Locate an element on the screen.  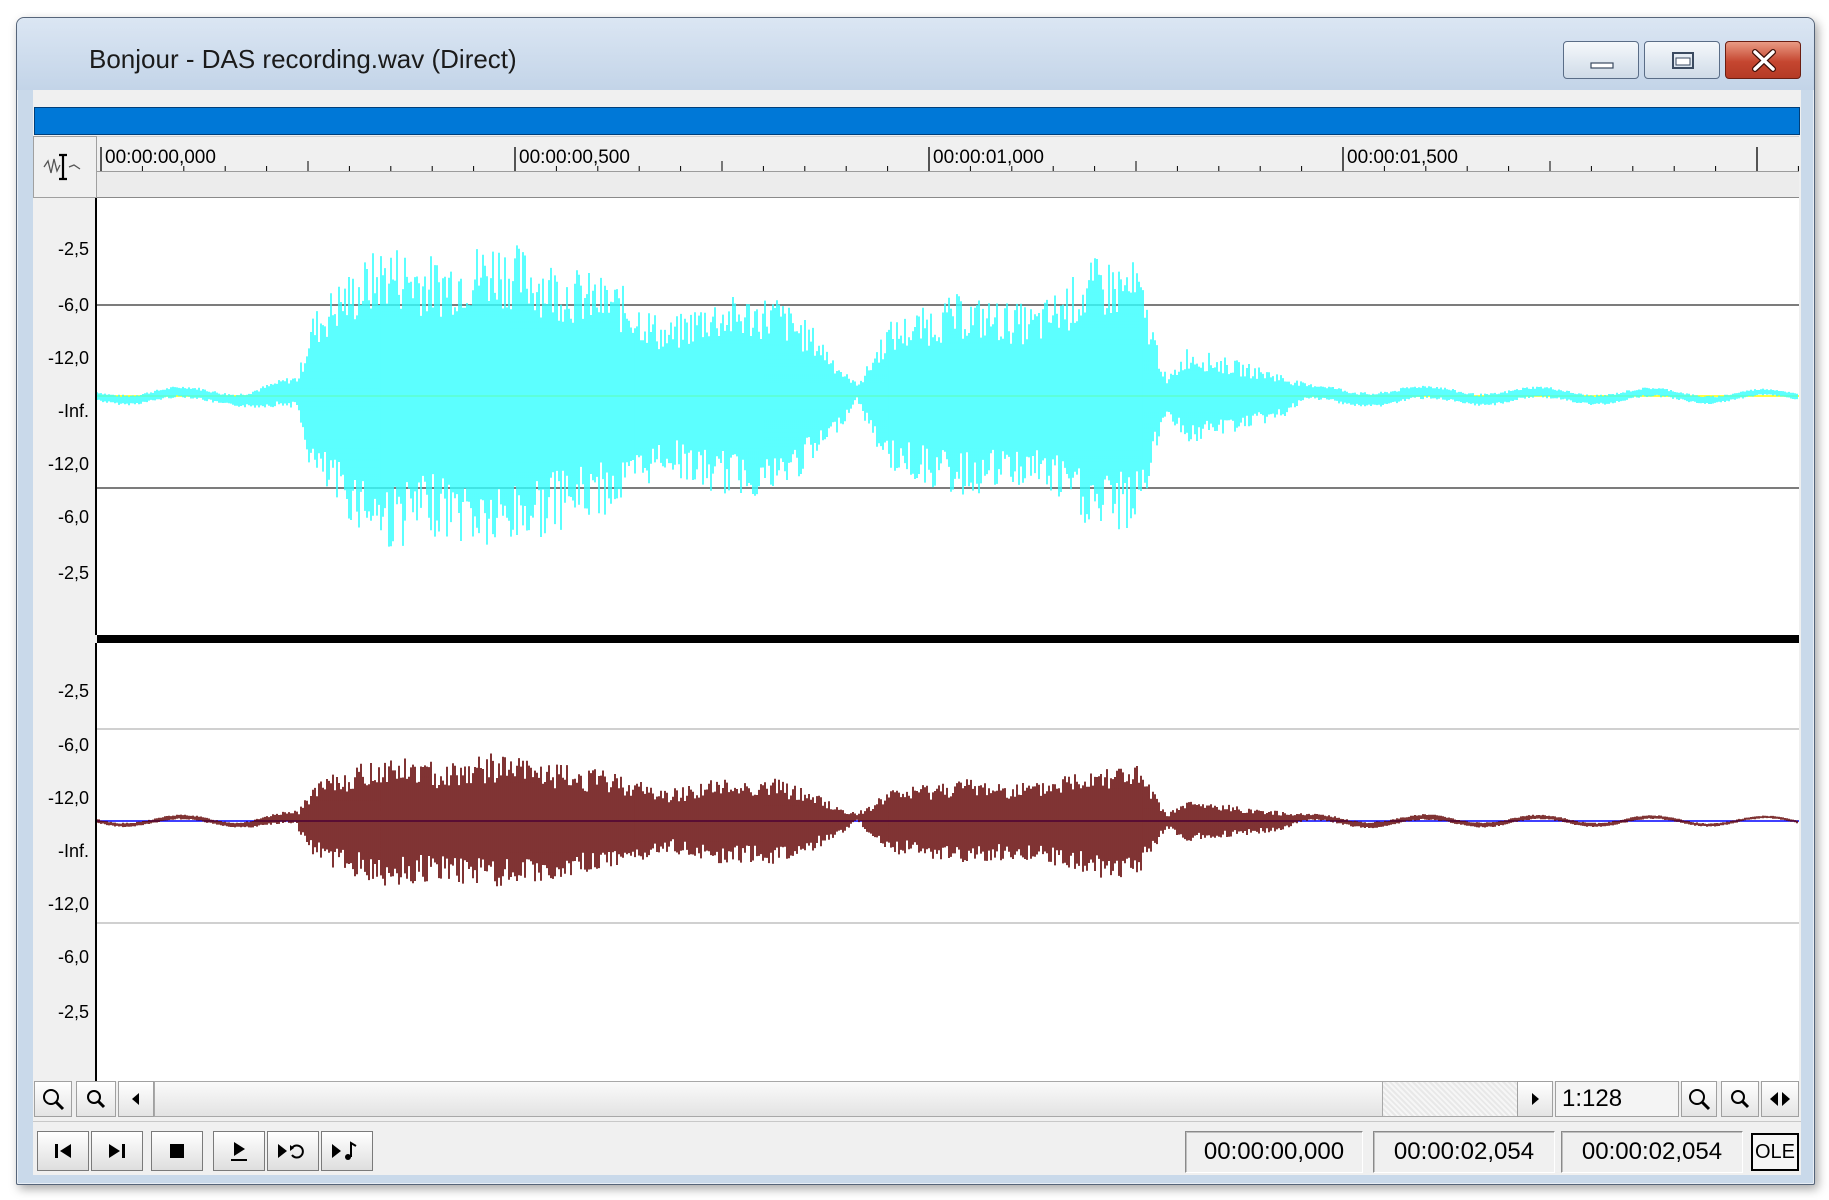
scroll-left-button is located at coordinates (136, 1099).